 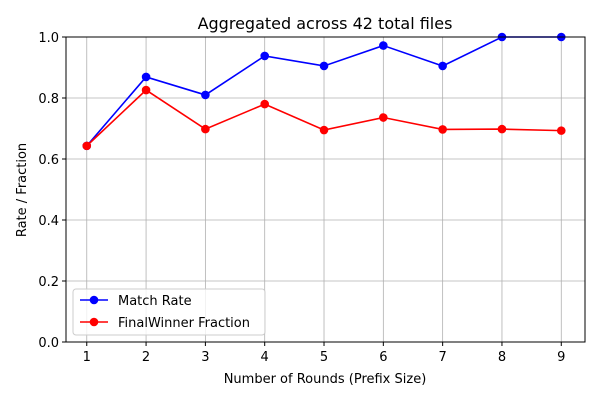 I want to click on x-tick-label: 9, so click(x=561, y=357).